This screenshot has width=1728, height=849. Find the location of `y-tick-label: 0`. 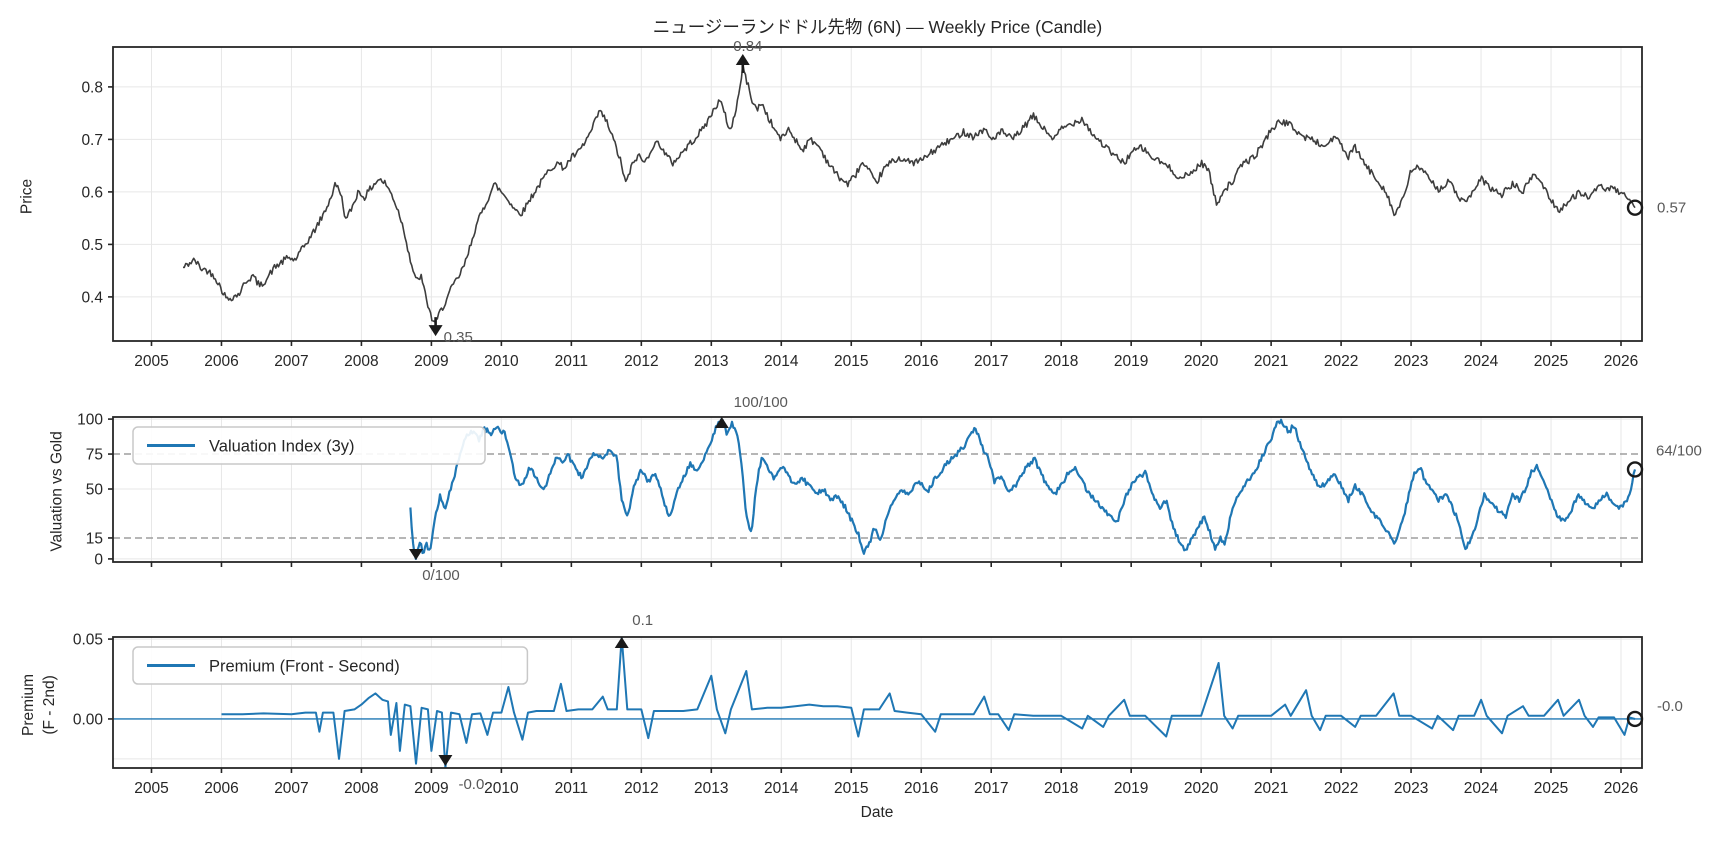

y-tick-label: 0 is located at coordinates (98, 559).